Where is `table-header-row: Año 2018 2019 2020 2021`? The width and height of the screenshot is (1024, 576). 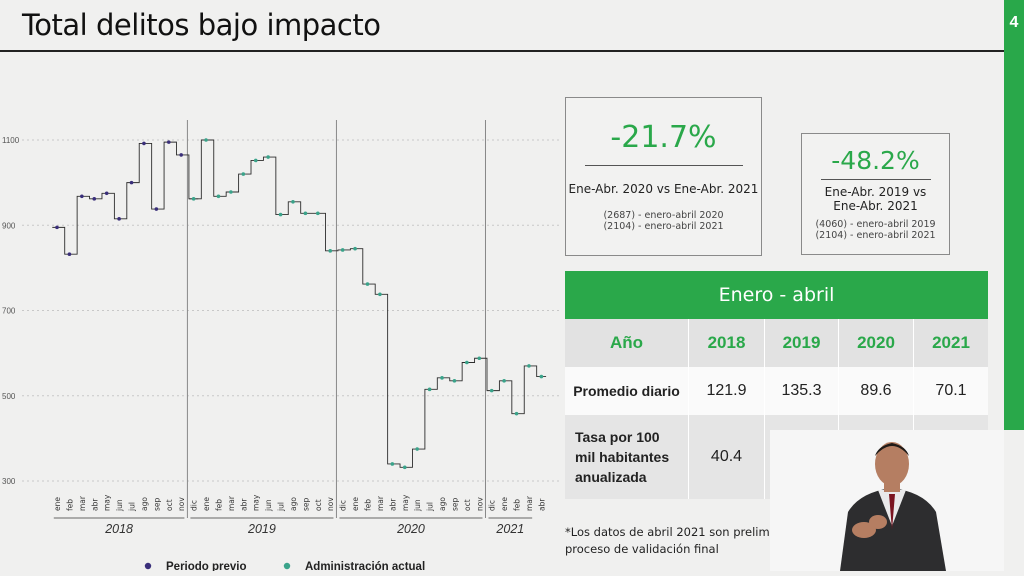
table-header-row: Año 2018 2019 2020 2021 is located at coordinates (776, 343).